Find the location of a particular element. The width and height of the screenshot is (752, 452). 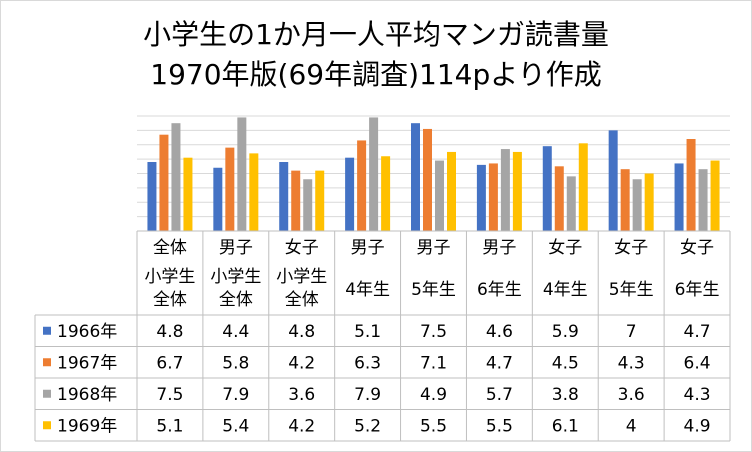

bar-1967年-0 is located at coordinates (164, 182).